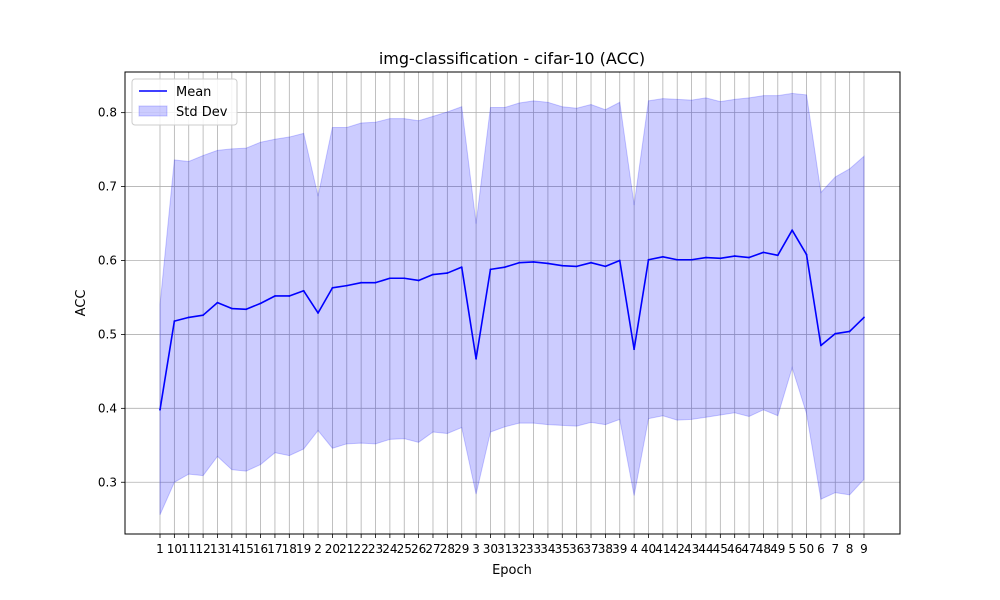  Describe the element at coordinates (217, 549) in the screenshot. I see `x-tick-label: 13` at that location.